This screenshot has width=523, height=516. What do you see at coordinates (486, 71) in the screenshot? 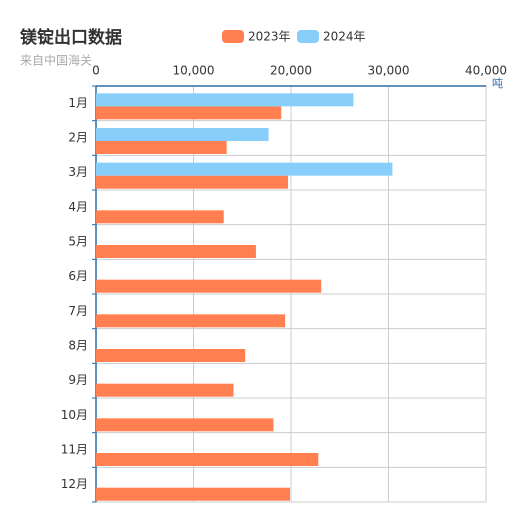
I see `x-tick-label: 40,000` at bounding box center [486, 71].